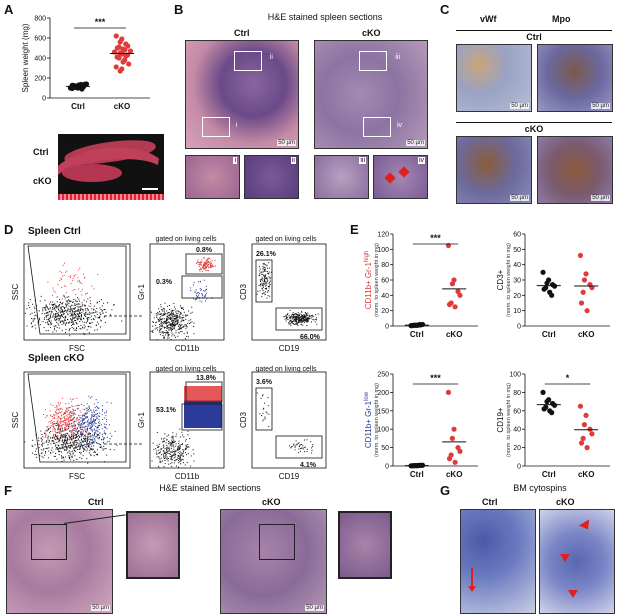 This screenshot has width=617, height=614. Describe the element at coordinates (472, 589) in the screenshot. I see `red-arrowhead` at that location.